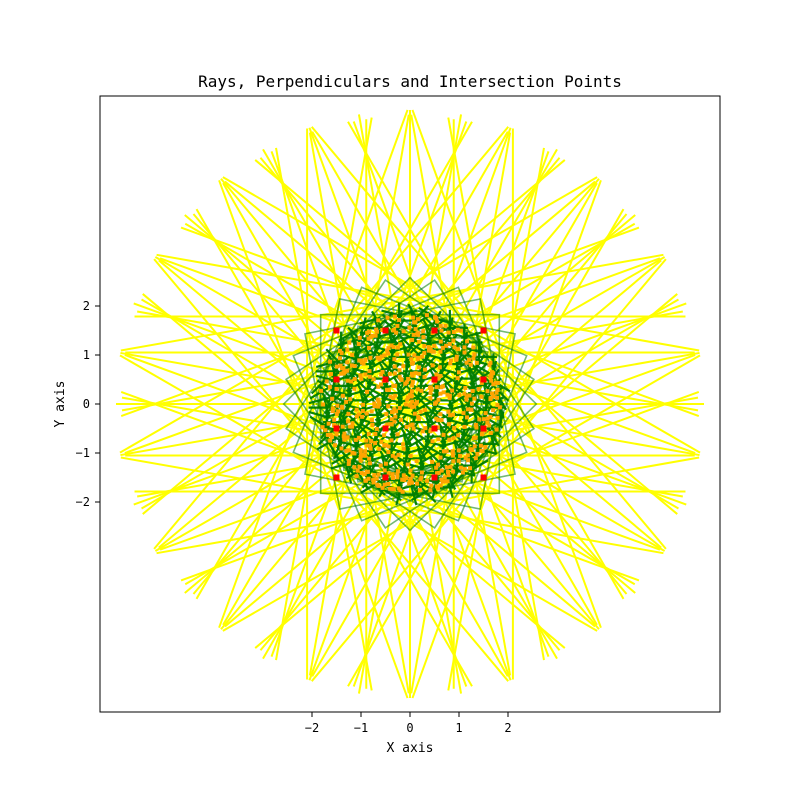  What do you see at coordinates (86, 355) in the screenshot?
I see `y-tick-label: 1` at bounding box center [86, 355].